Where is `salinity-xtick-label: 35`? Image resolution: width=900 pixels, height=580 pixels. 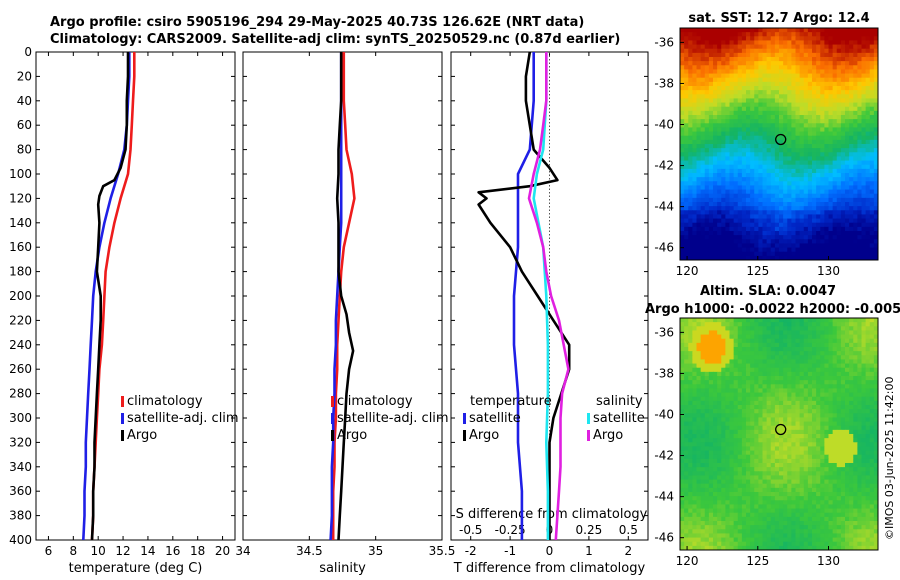 salinity-xtick-label: 35 is located at coordinates (375, 551).